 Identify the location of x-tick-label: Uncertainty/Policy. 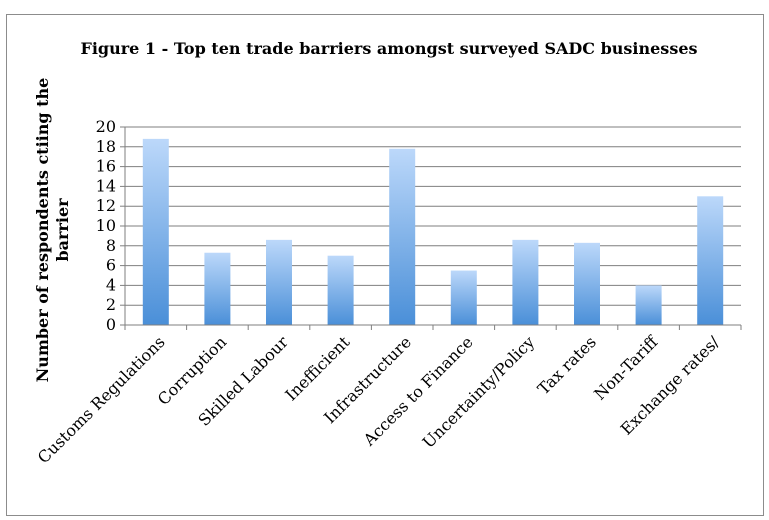
(479, 392).